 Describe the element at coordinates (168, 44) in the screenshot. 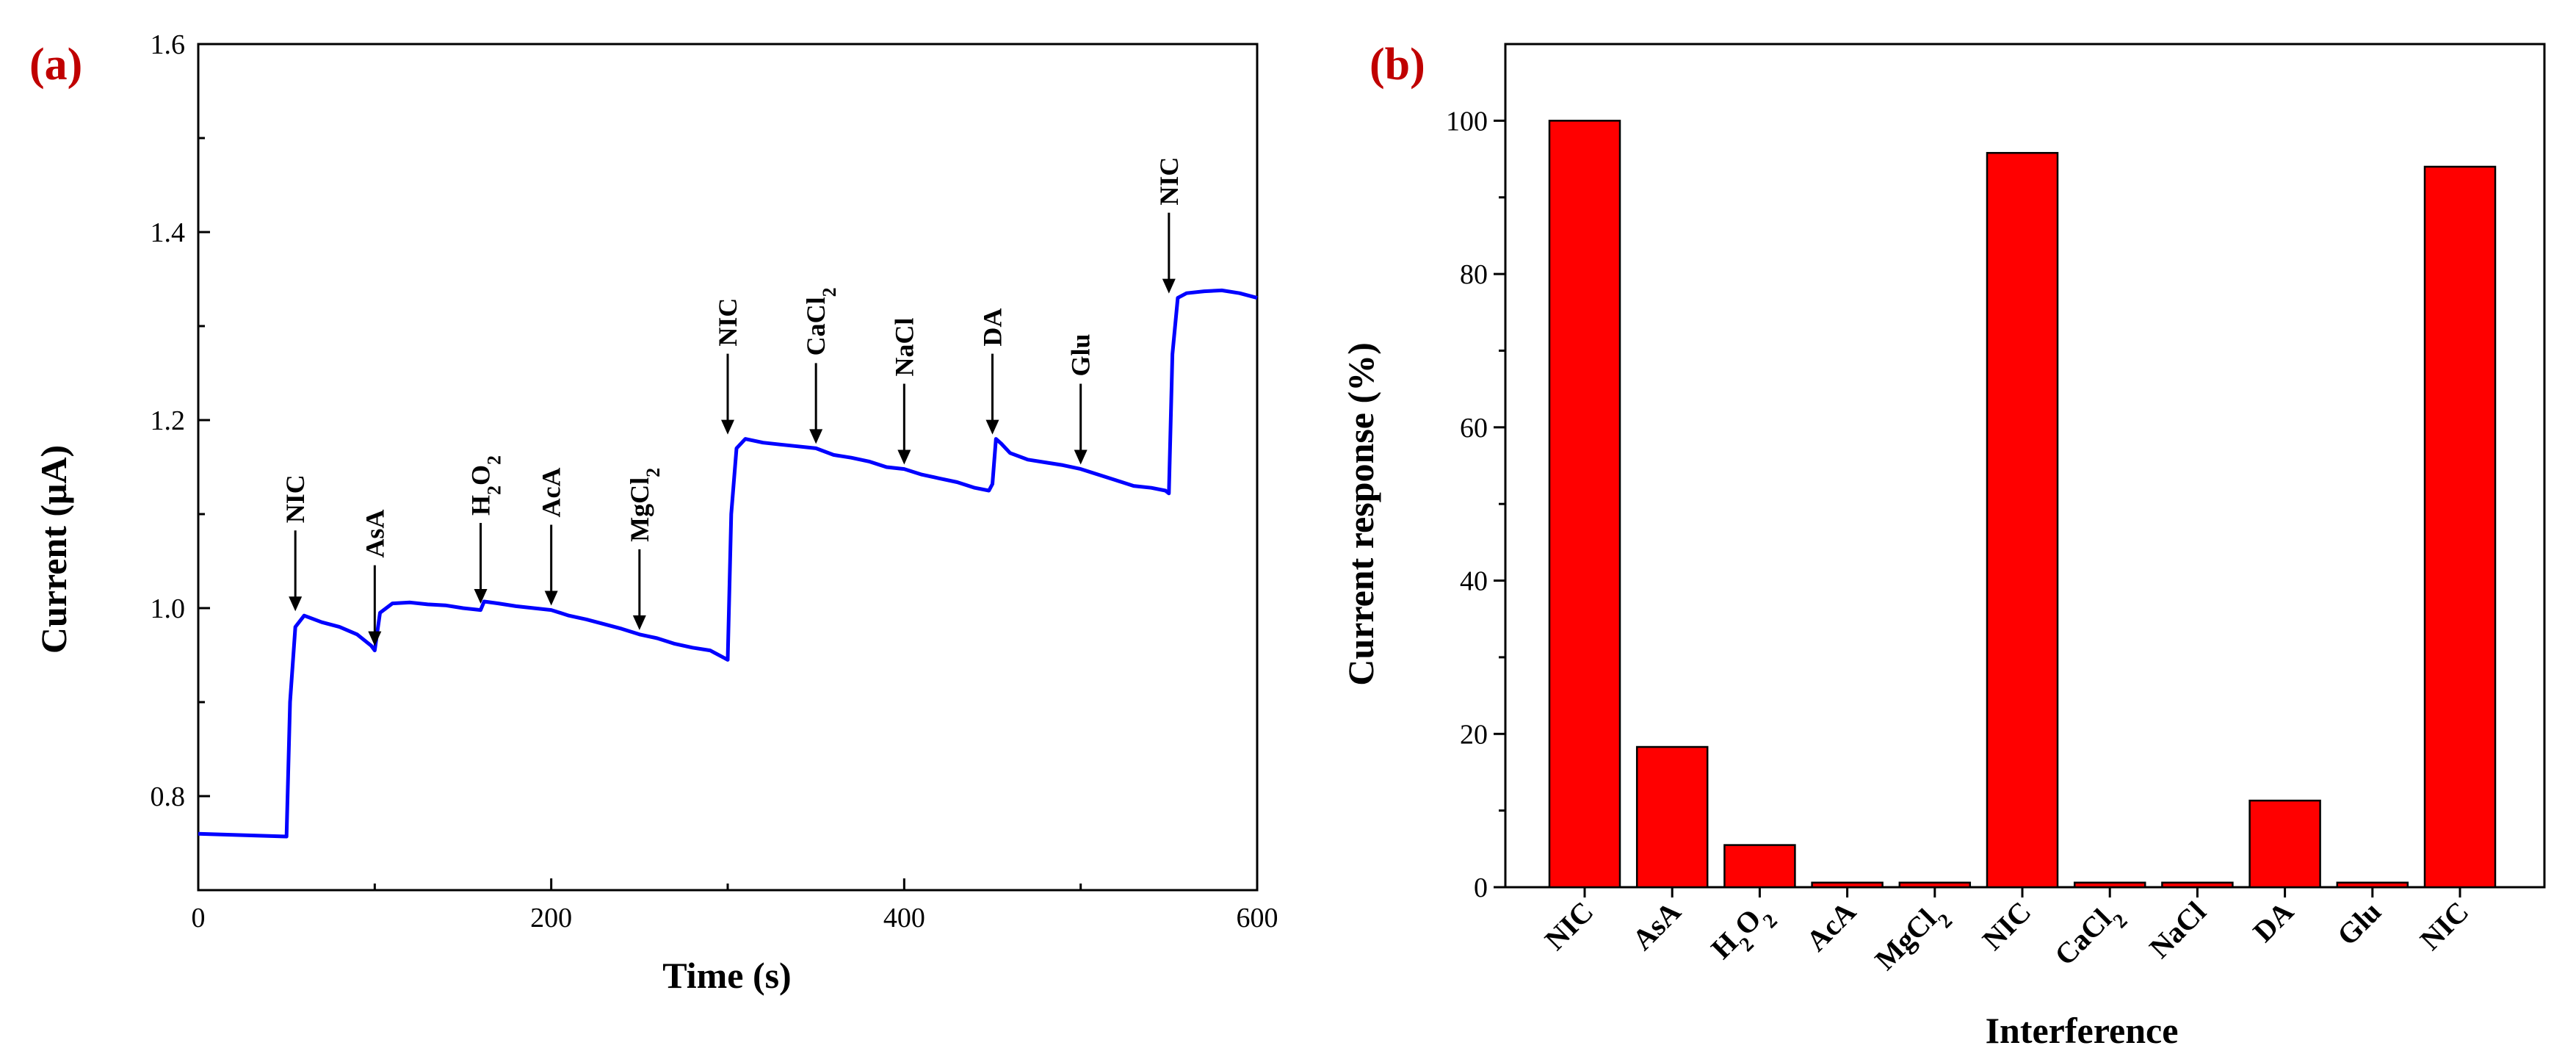

I see `panel-a-y-tick-label: 1.6` at that location.